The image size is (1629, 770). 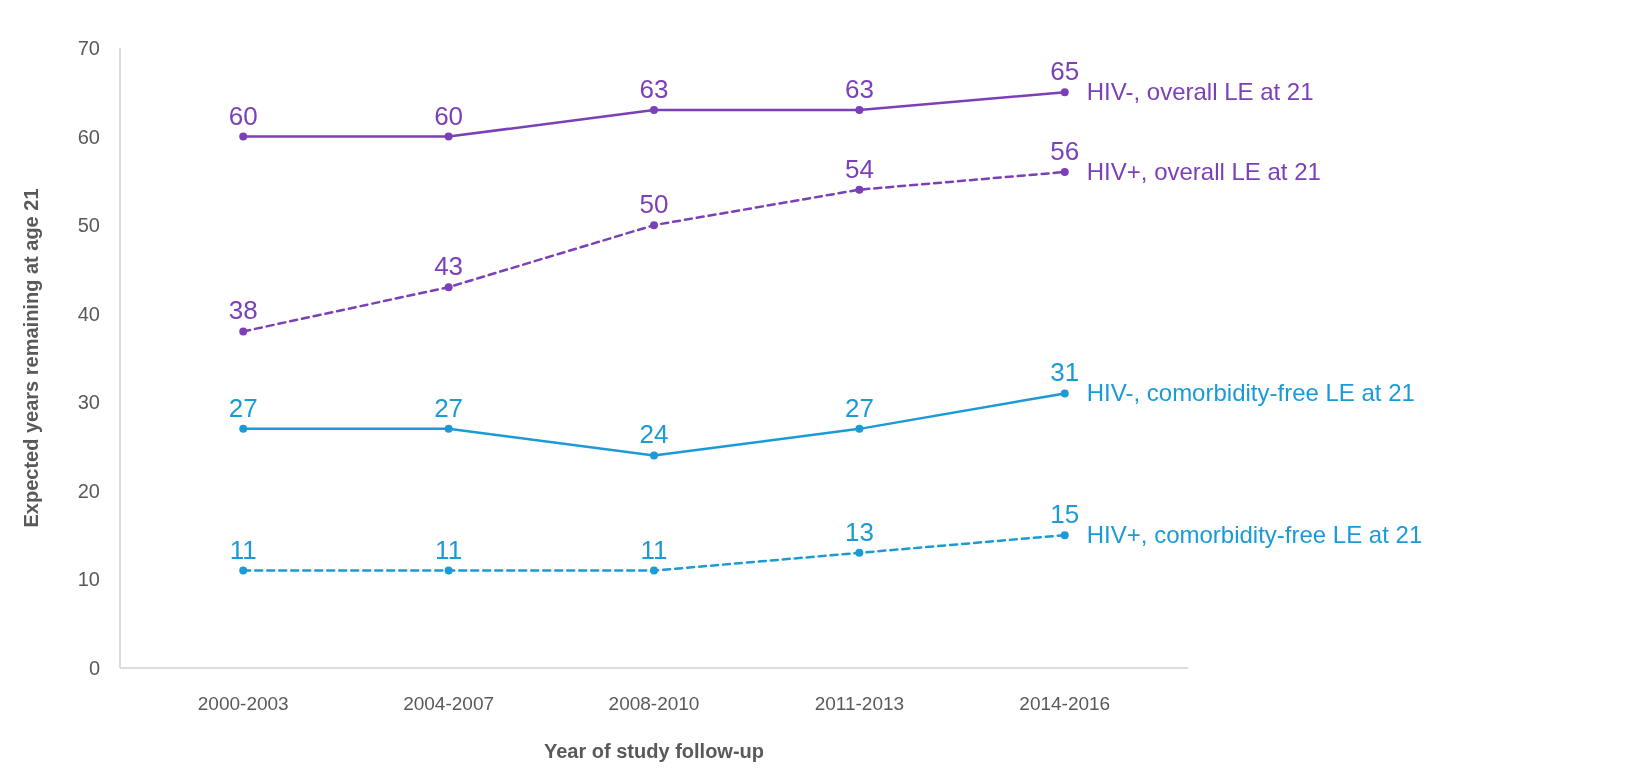 What do you see at coordinates (243, 310) in the screenshot?
I see `data-label: 38` at bounding box center [243, 310].